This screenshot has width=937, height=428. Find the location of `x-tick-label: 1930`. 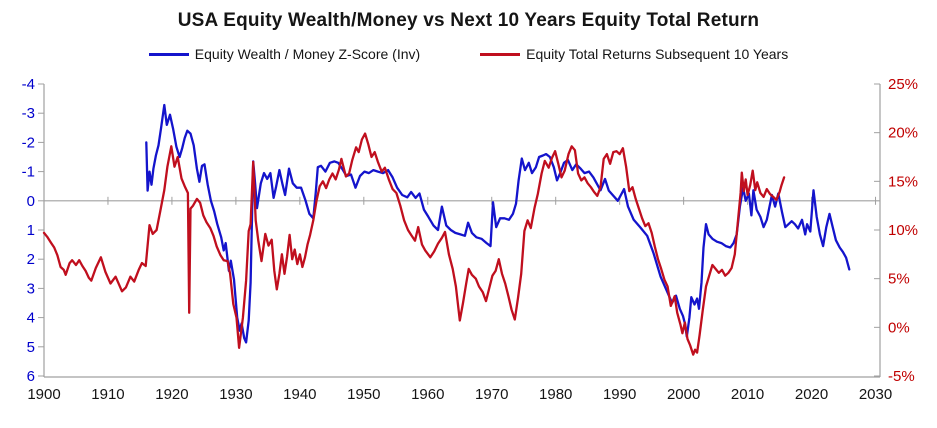

x-tick-label: 1930 is located at coordinates (235, 394).